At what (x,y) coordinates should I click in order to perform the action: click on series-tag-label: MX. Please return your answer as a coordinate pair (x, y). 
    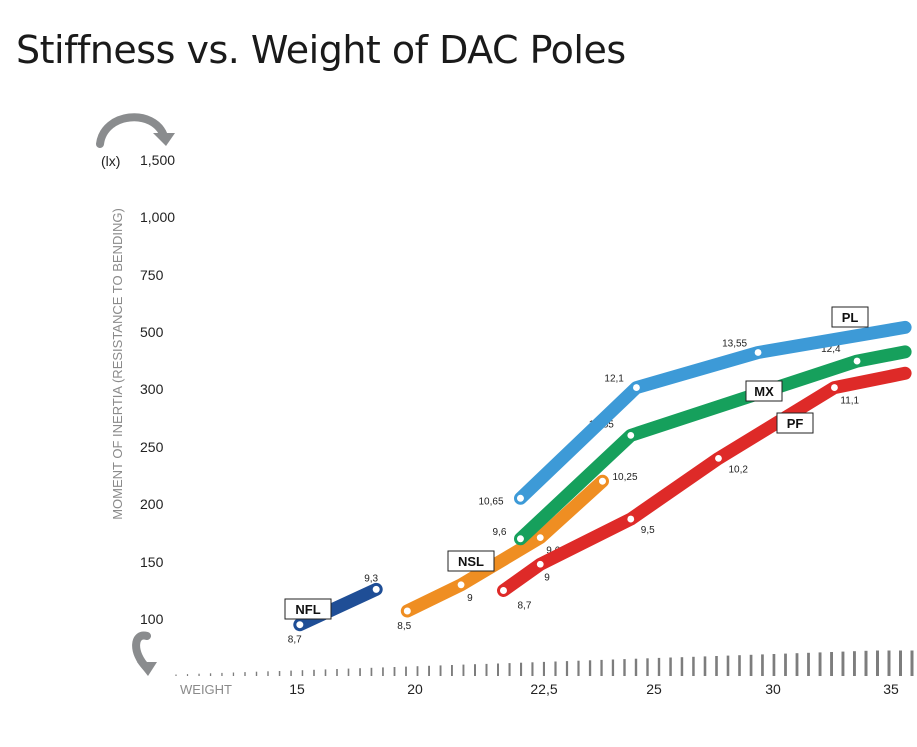
    Looking at the image, I should click on (764, 391).